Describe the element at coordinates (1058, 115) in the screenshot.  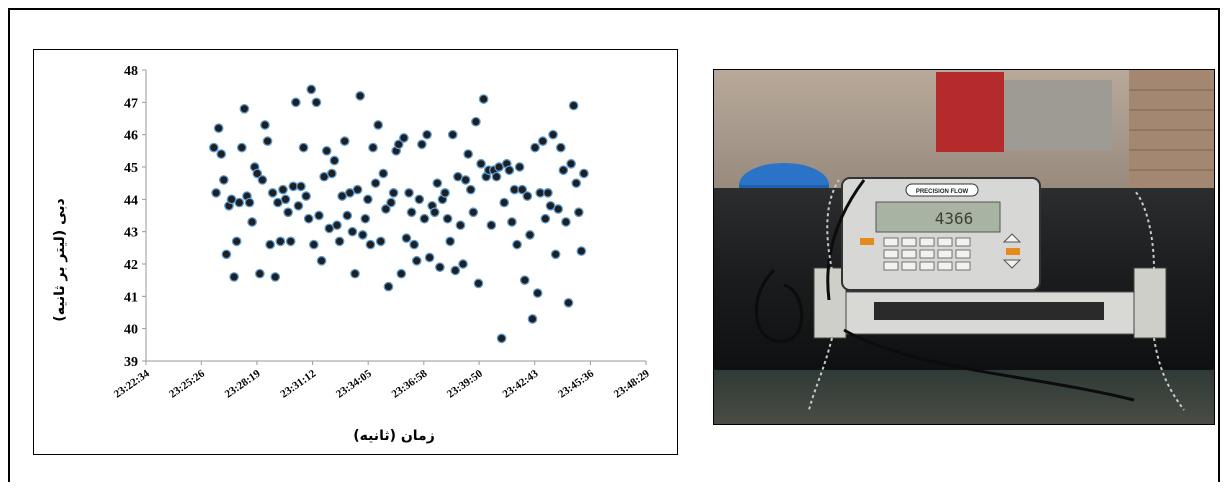
I see `grey-box` at that location.